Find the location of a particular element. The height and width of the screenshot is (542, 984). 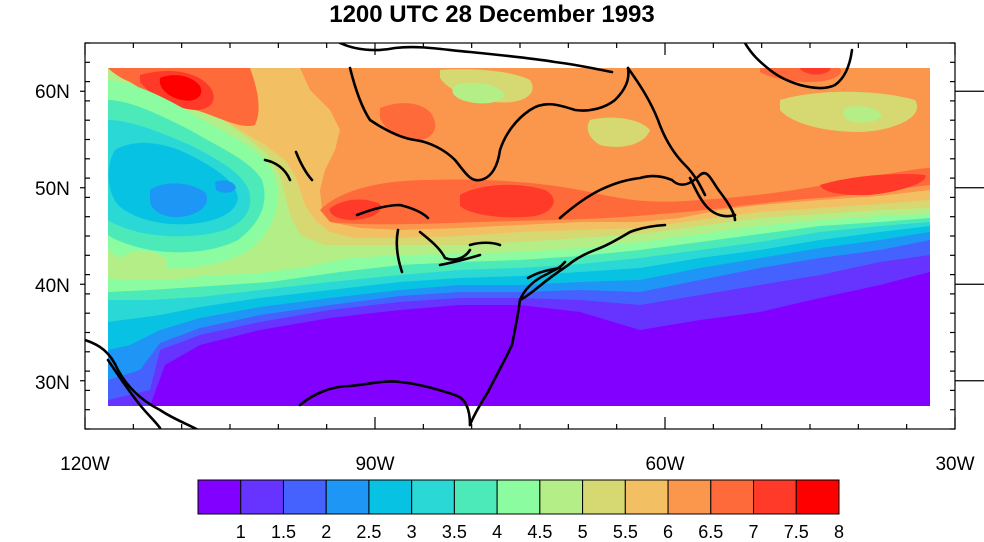

lon-label-120w: 120W is located at coordinates (85, 464).